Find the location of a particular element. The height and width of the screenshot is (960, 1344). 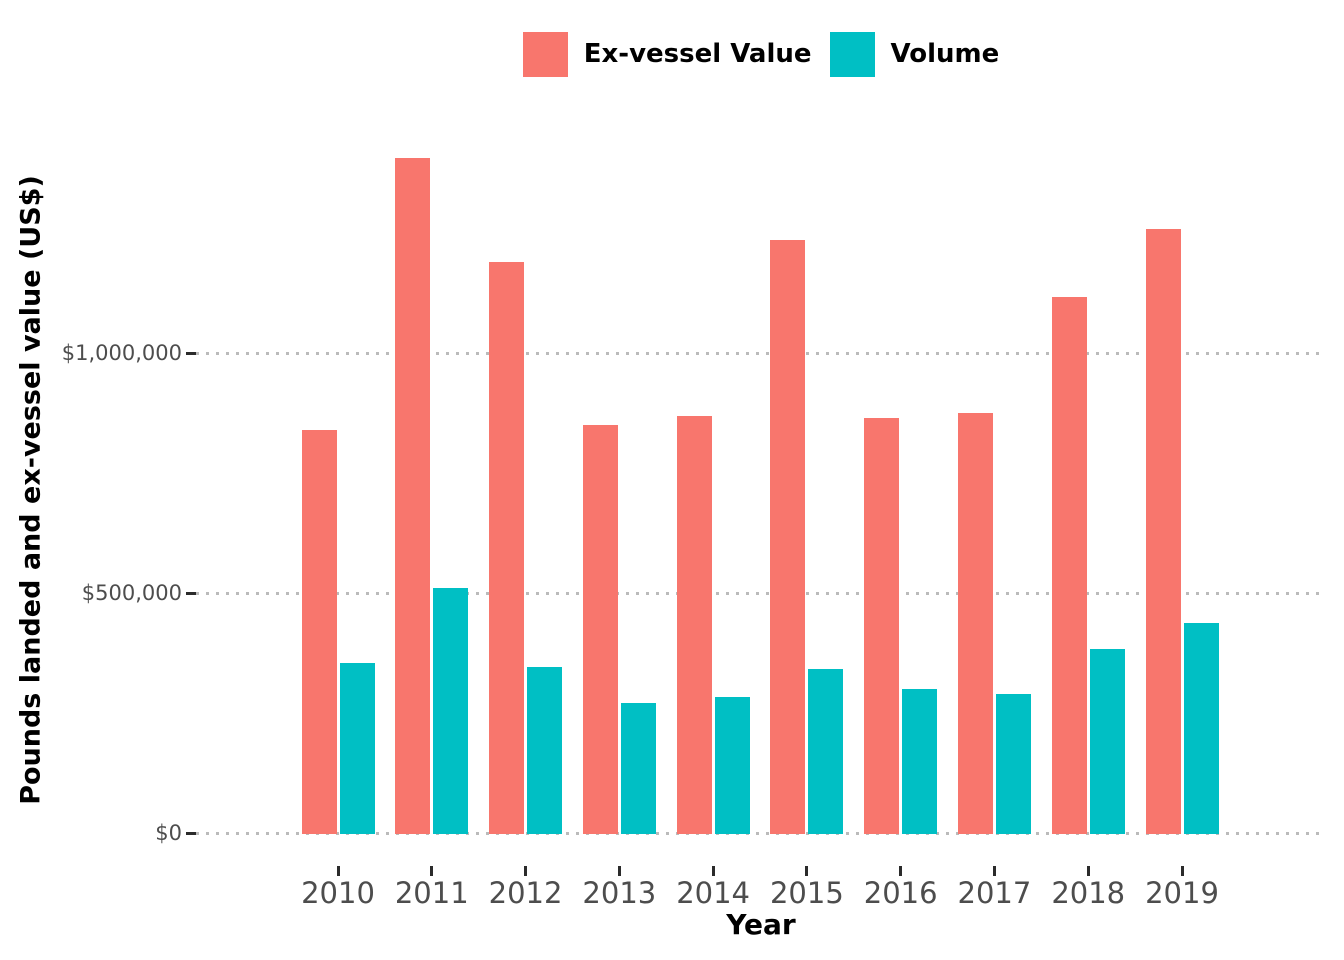

bar-ex-vessel-value-2015 is located at coordinates (788, 536).